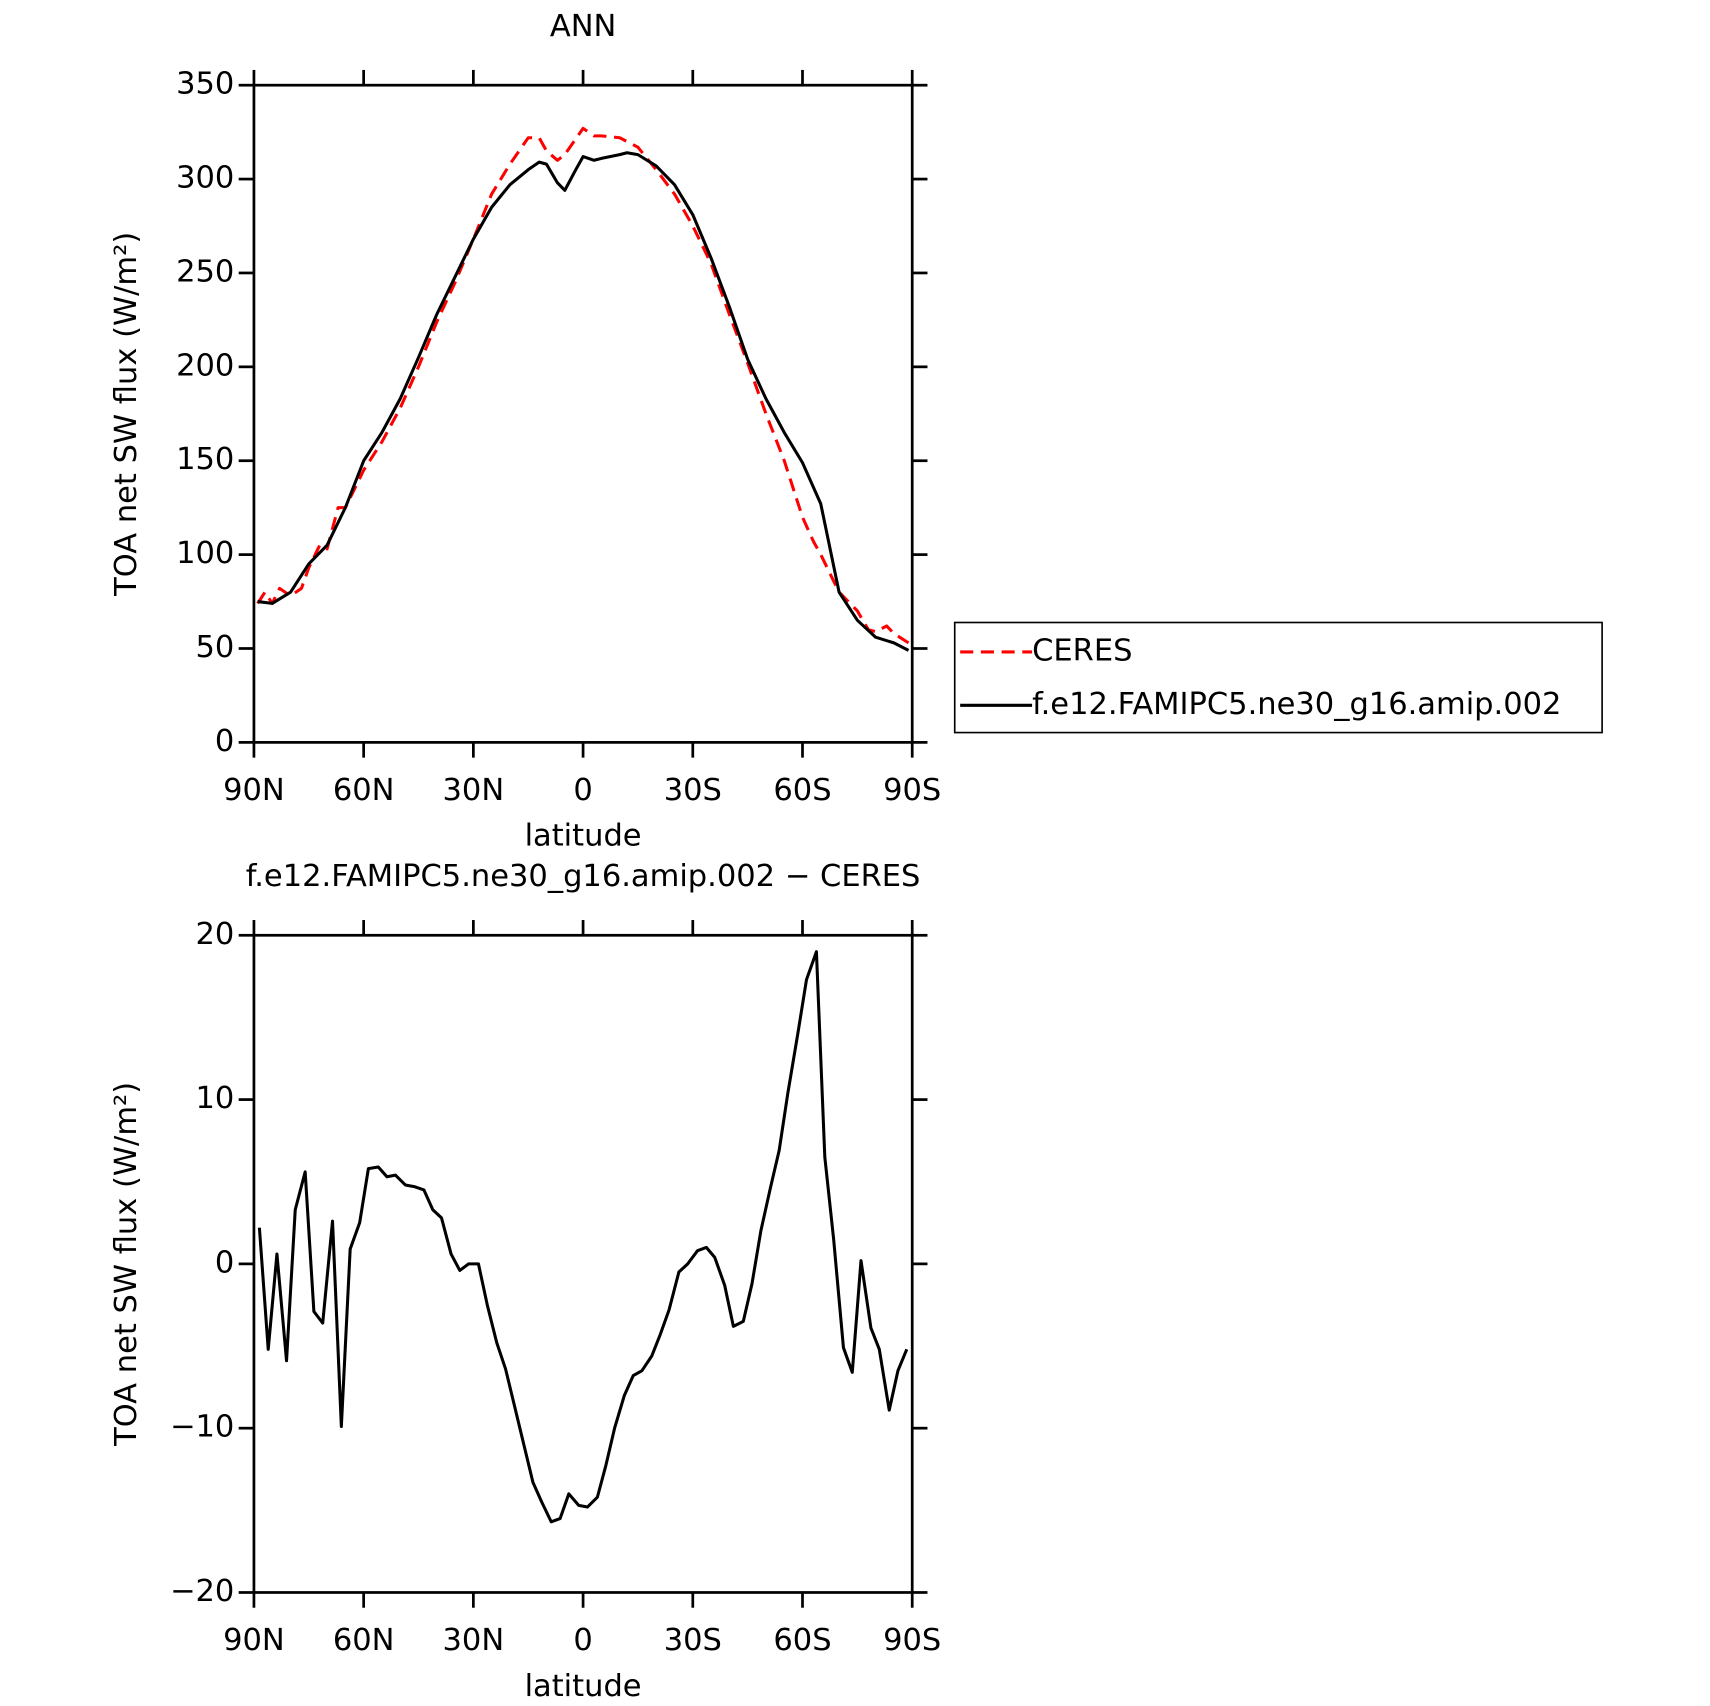 This screenshot has width=1710, height=1706. What do you see at coordinates (1082, 650) in the screenshot?
I see `legend-label: CERES` at bounding box center [1082, 650].